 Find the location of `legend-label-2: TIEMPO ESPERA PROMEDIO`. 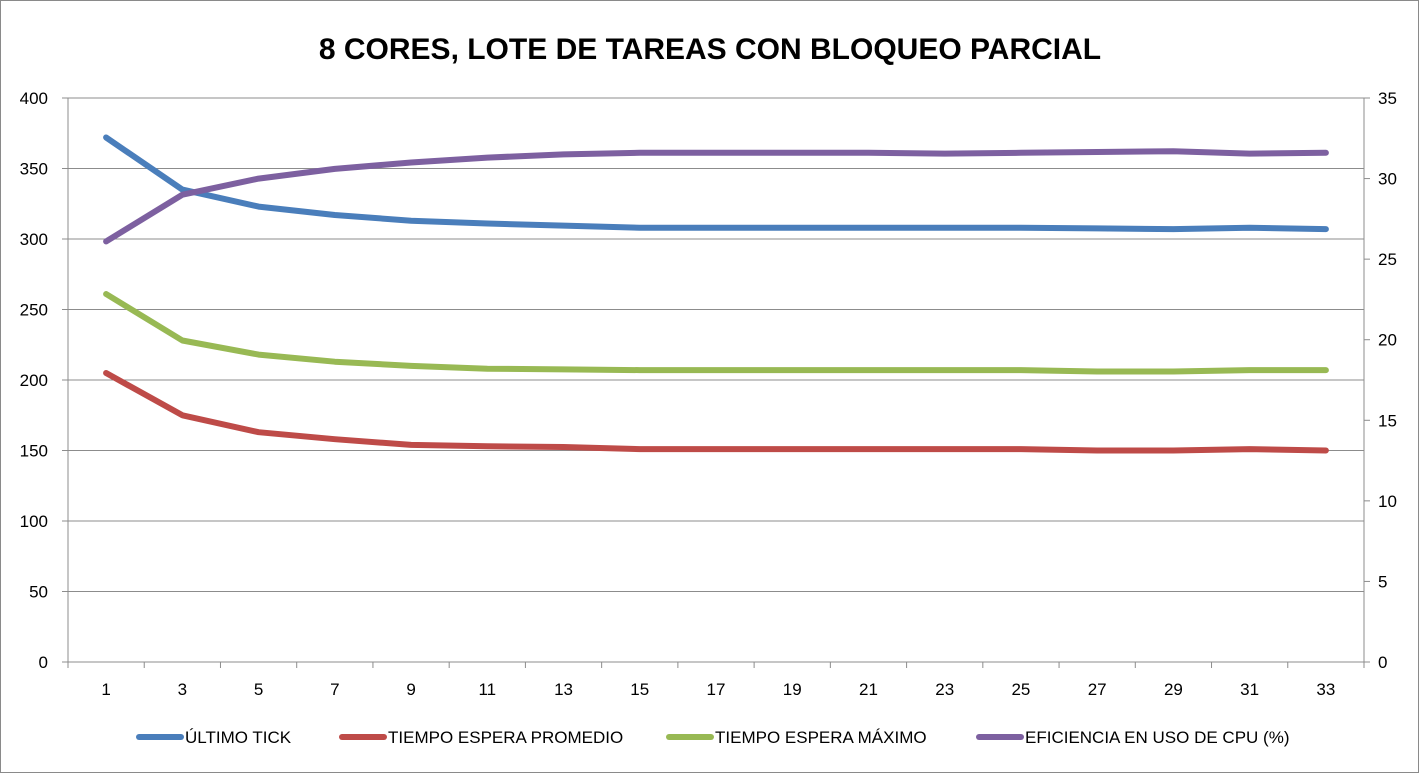

legend-label-2: TIEMPO ESPERA PROMEDIO is located at coordinates (505, 737).